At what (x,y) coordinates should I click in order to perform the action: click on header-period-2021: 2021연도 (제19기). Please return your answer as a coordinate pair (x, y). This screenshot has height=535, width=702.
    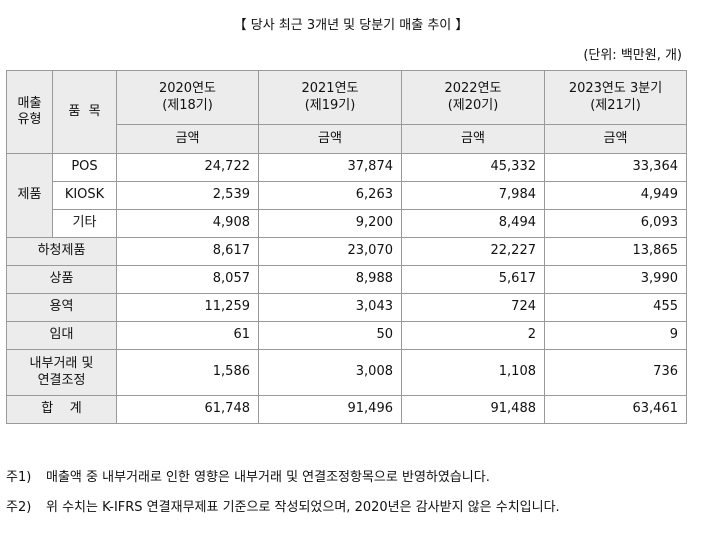
    Looking at the image, I should click on (330, 97).